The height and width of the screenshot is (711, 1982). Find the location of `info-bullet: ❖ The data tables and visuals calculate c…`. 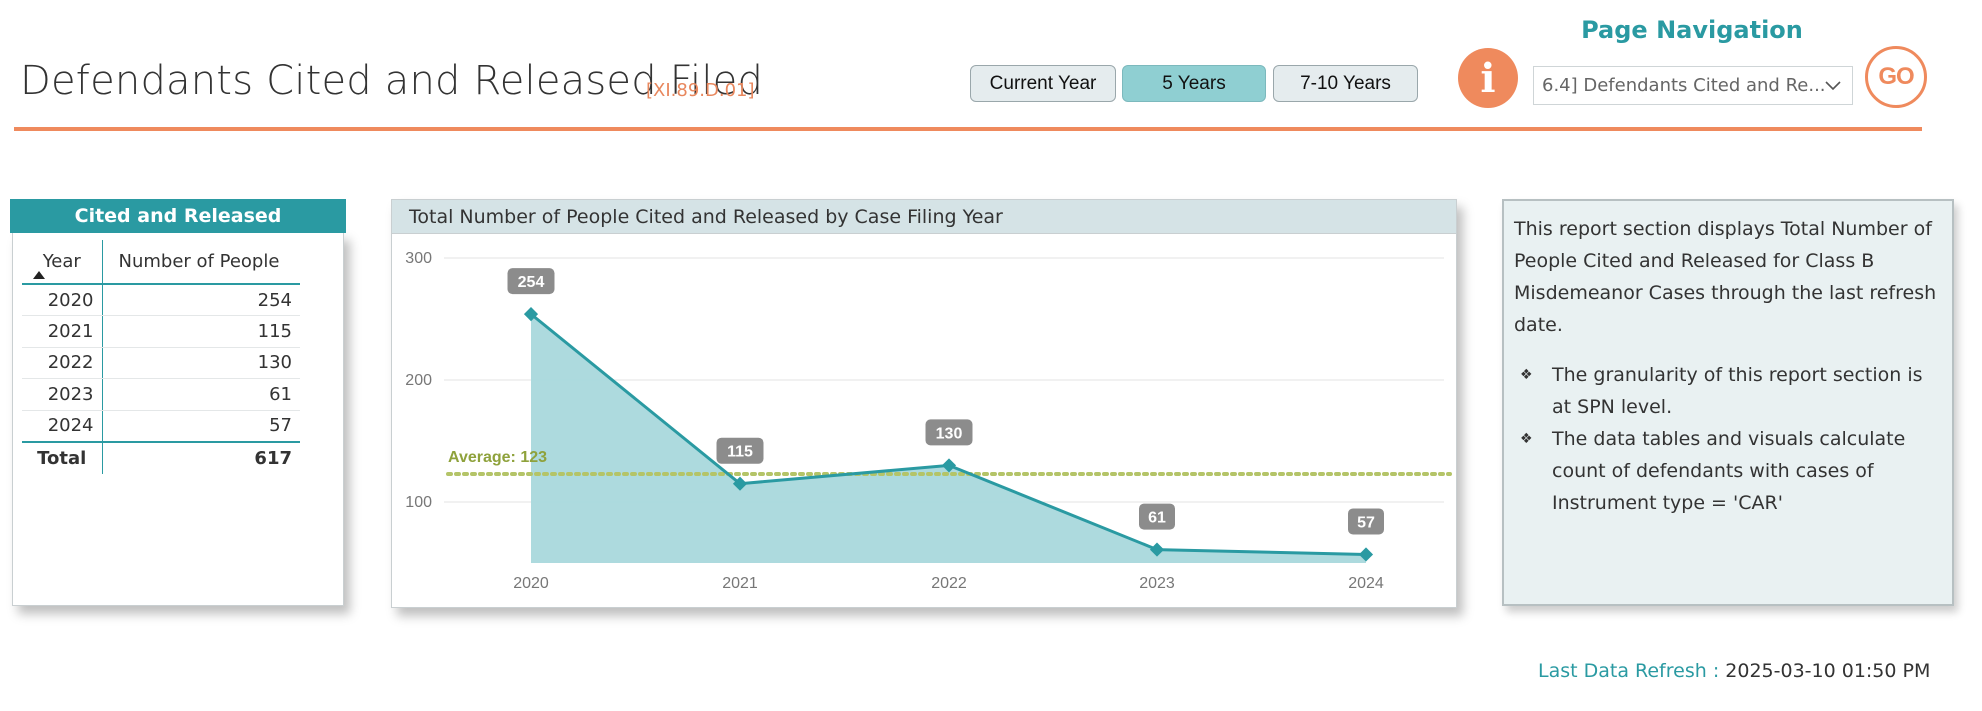

info-bullet: ❖ The data tables and visuals calculate c… is located at coordinates (1728, 471).